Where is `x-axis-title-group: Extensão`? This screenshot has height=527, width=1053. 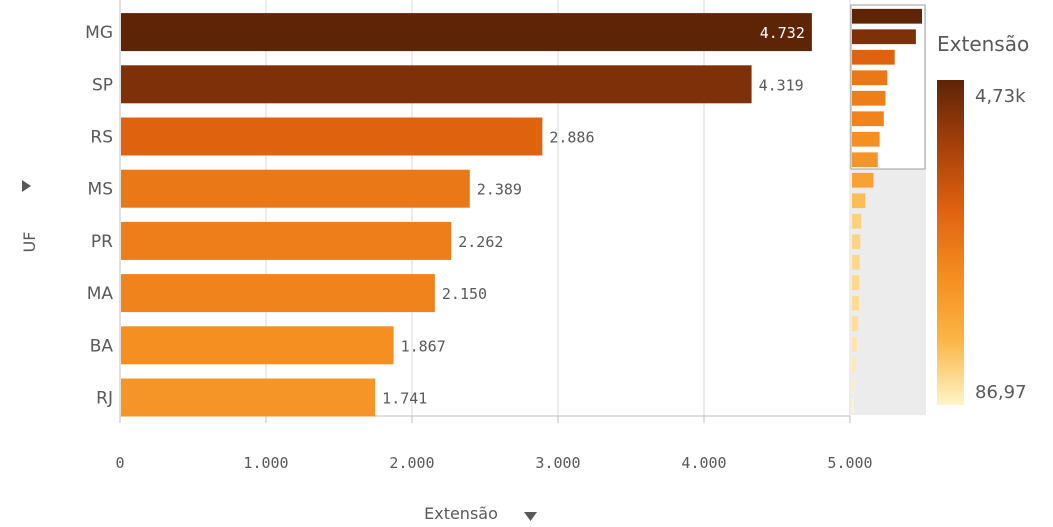 x-axis-title-group: Extensão is located at coordinates (480, 513).